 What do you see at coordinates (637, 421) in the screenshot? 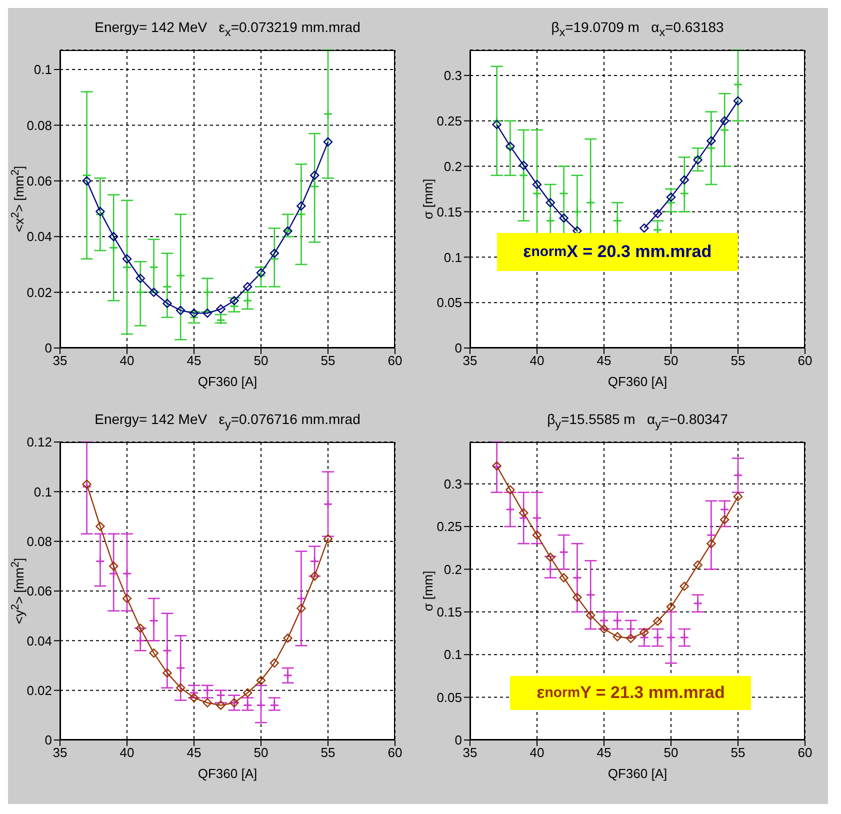
I see `chart-title: β$_{y}$=15.5585 m α$_{y}$=−0.80347` at bounding box center [637, 421].